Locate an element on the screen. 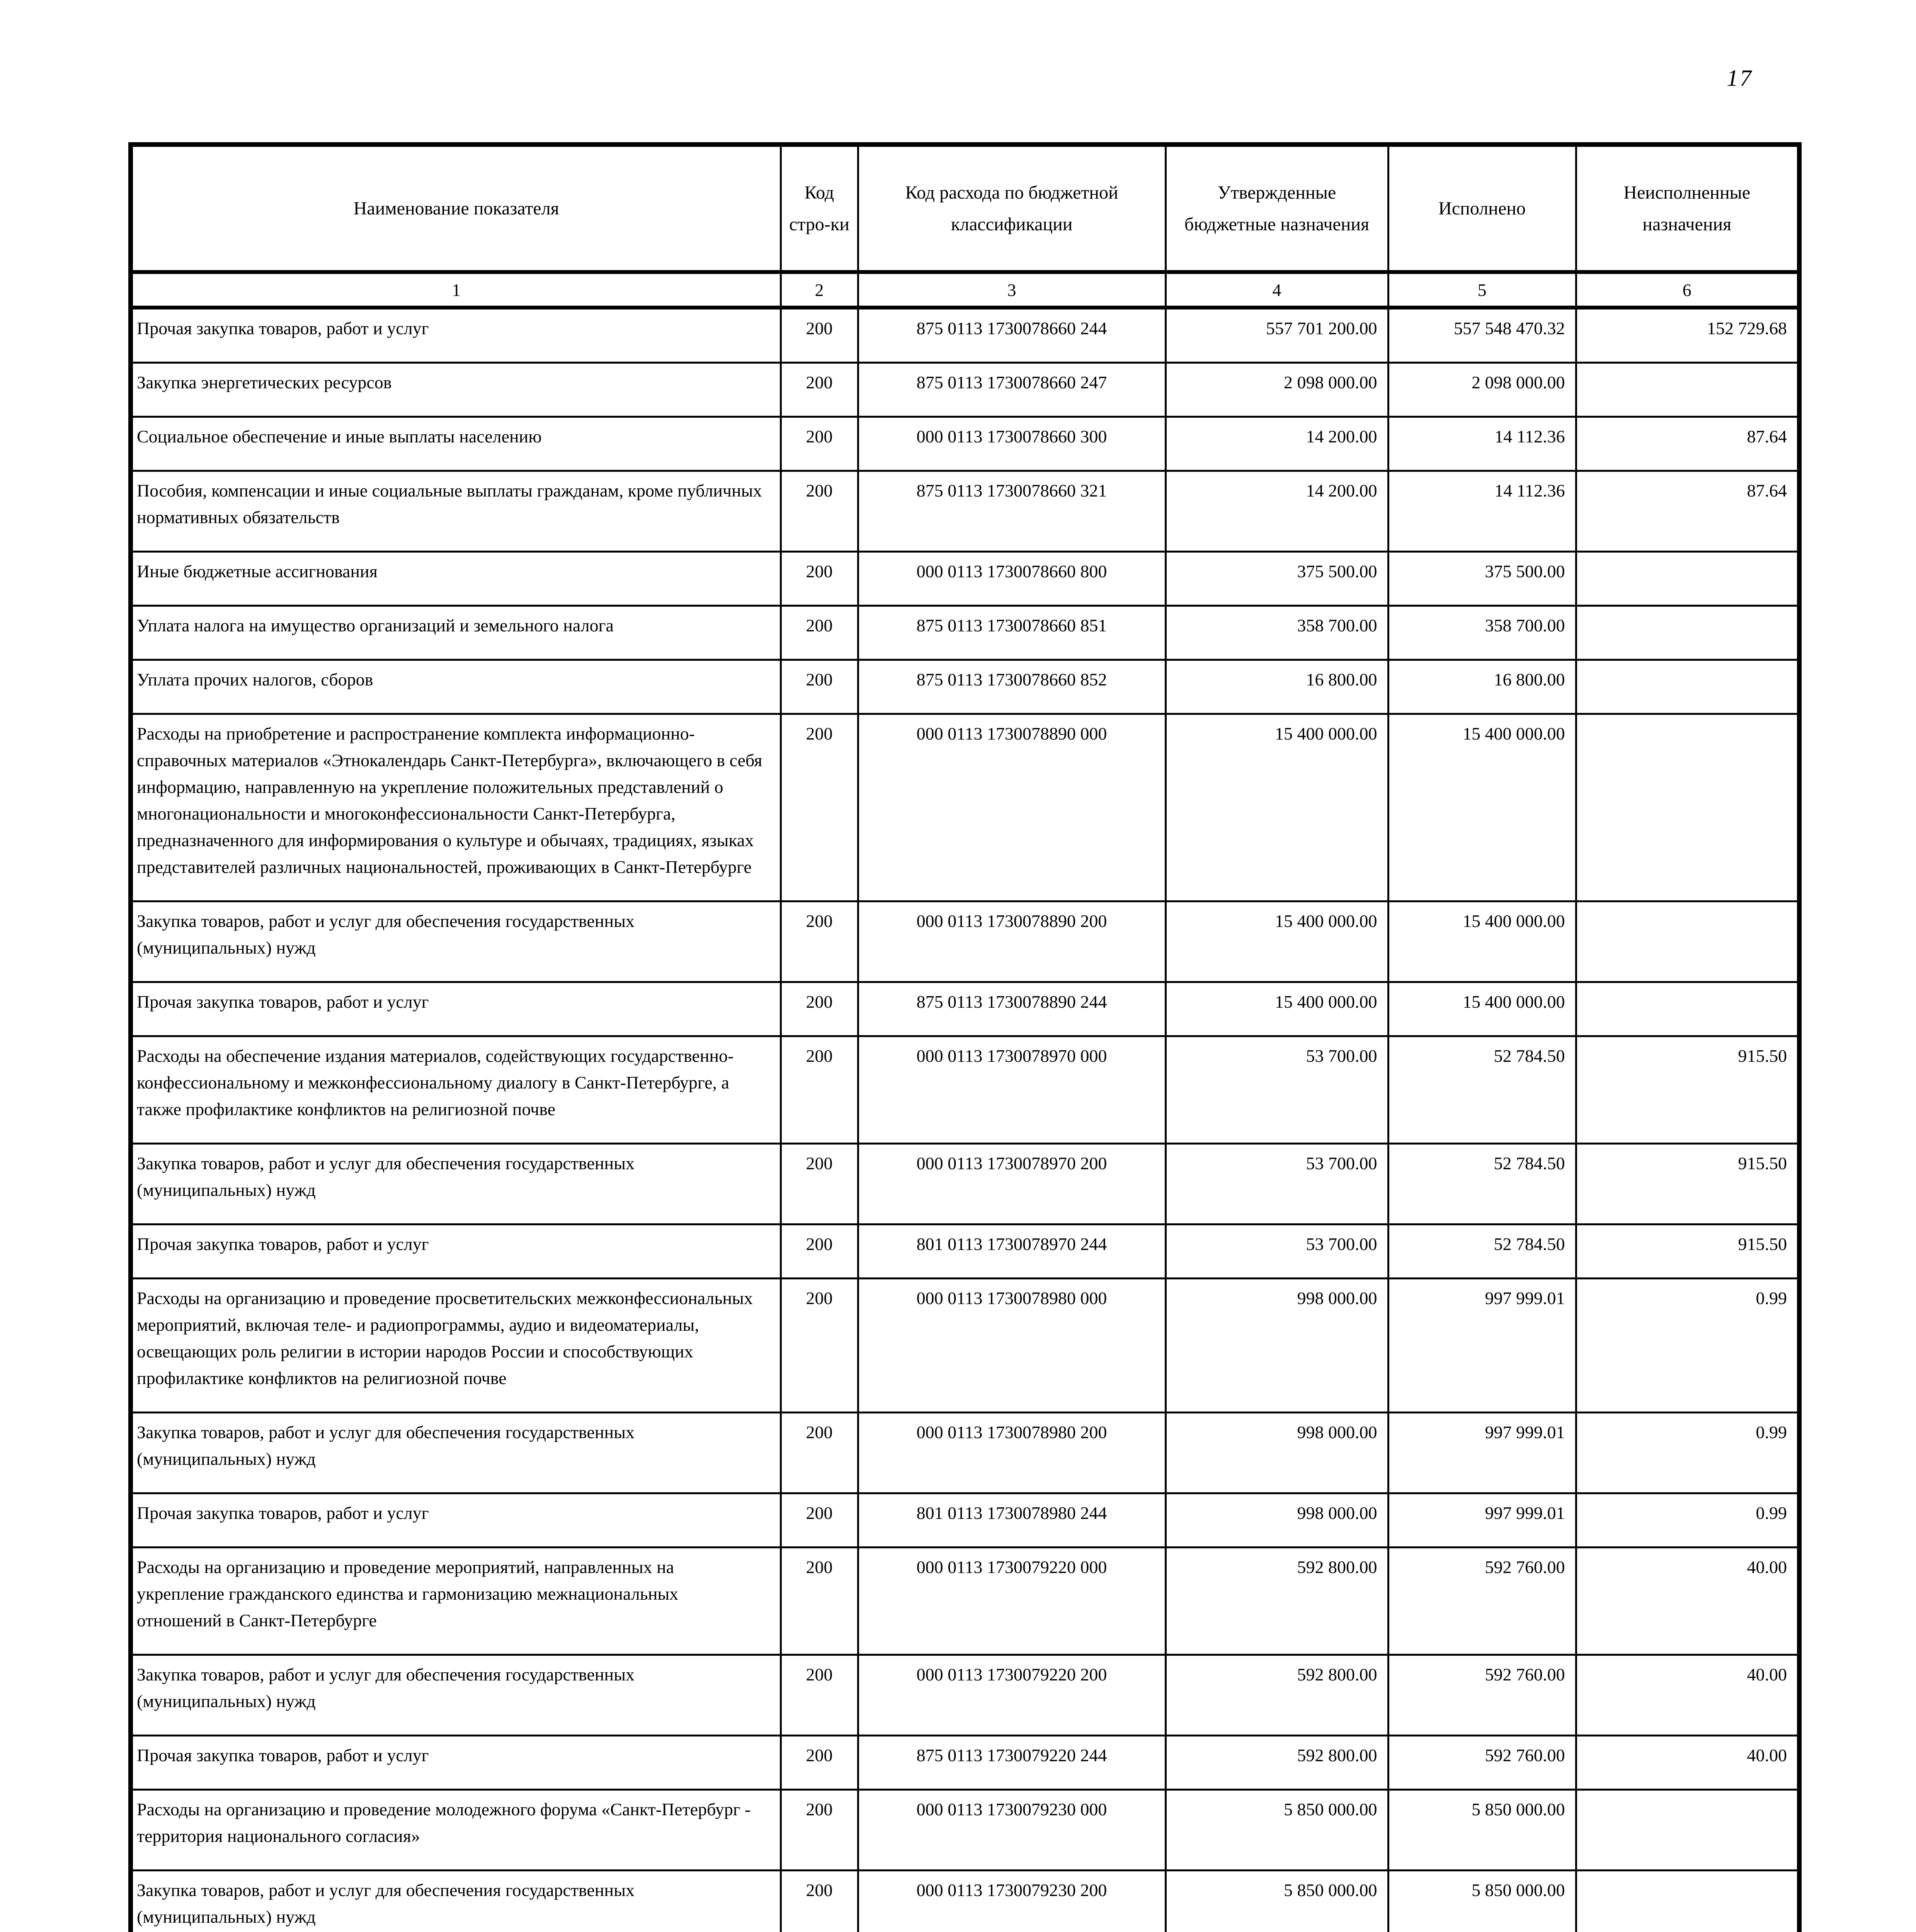 The height and width of the screenshot is (1932, 1916). cell-expense-code: 000 0113 1730078980 200 is located at coordinates (1012, 1453).